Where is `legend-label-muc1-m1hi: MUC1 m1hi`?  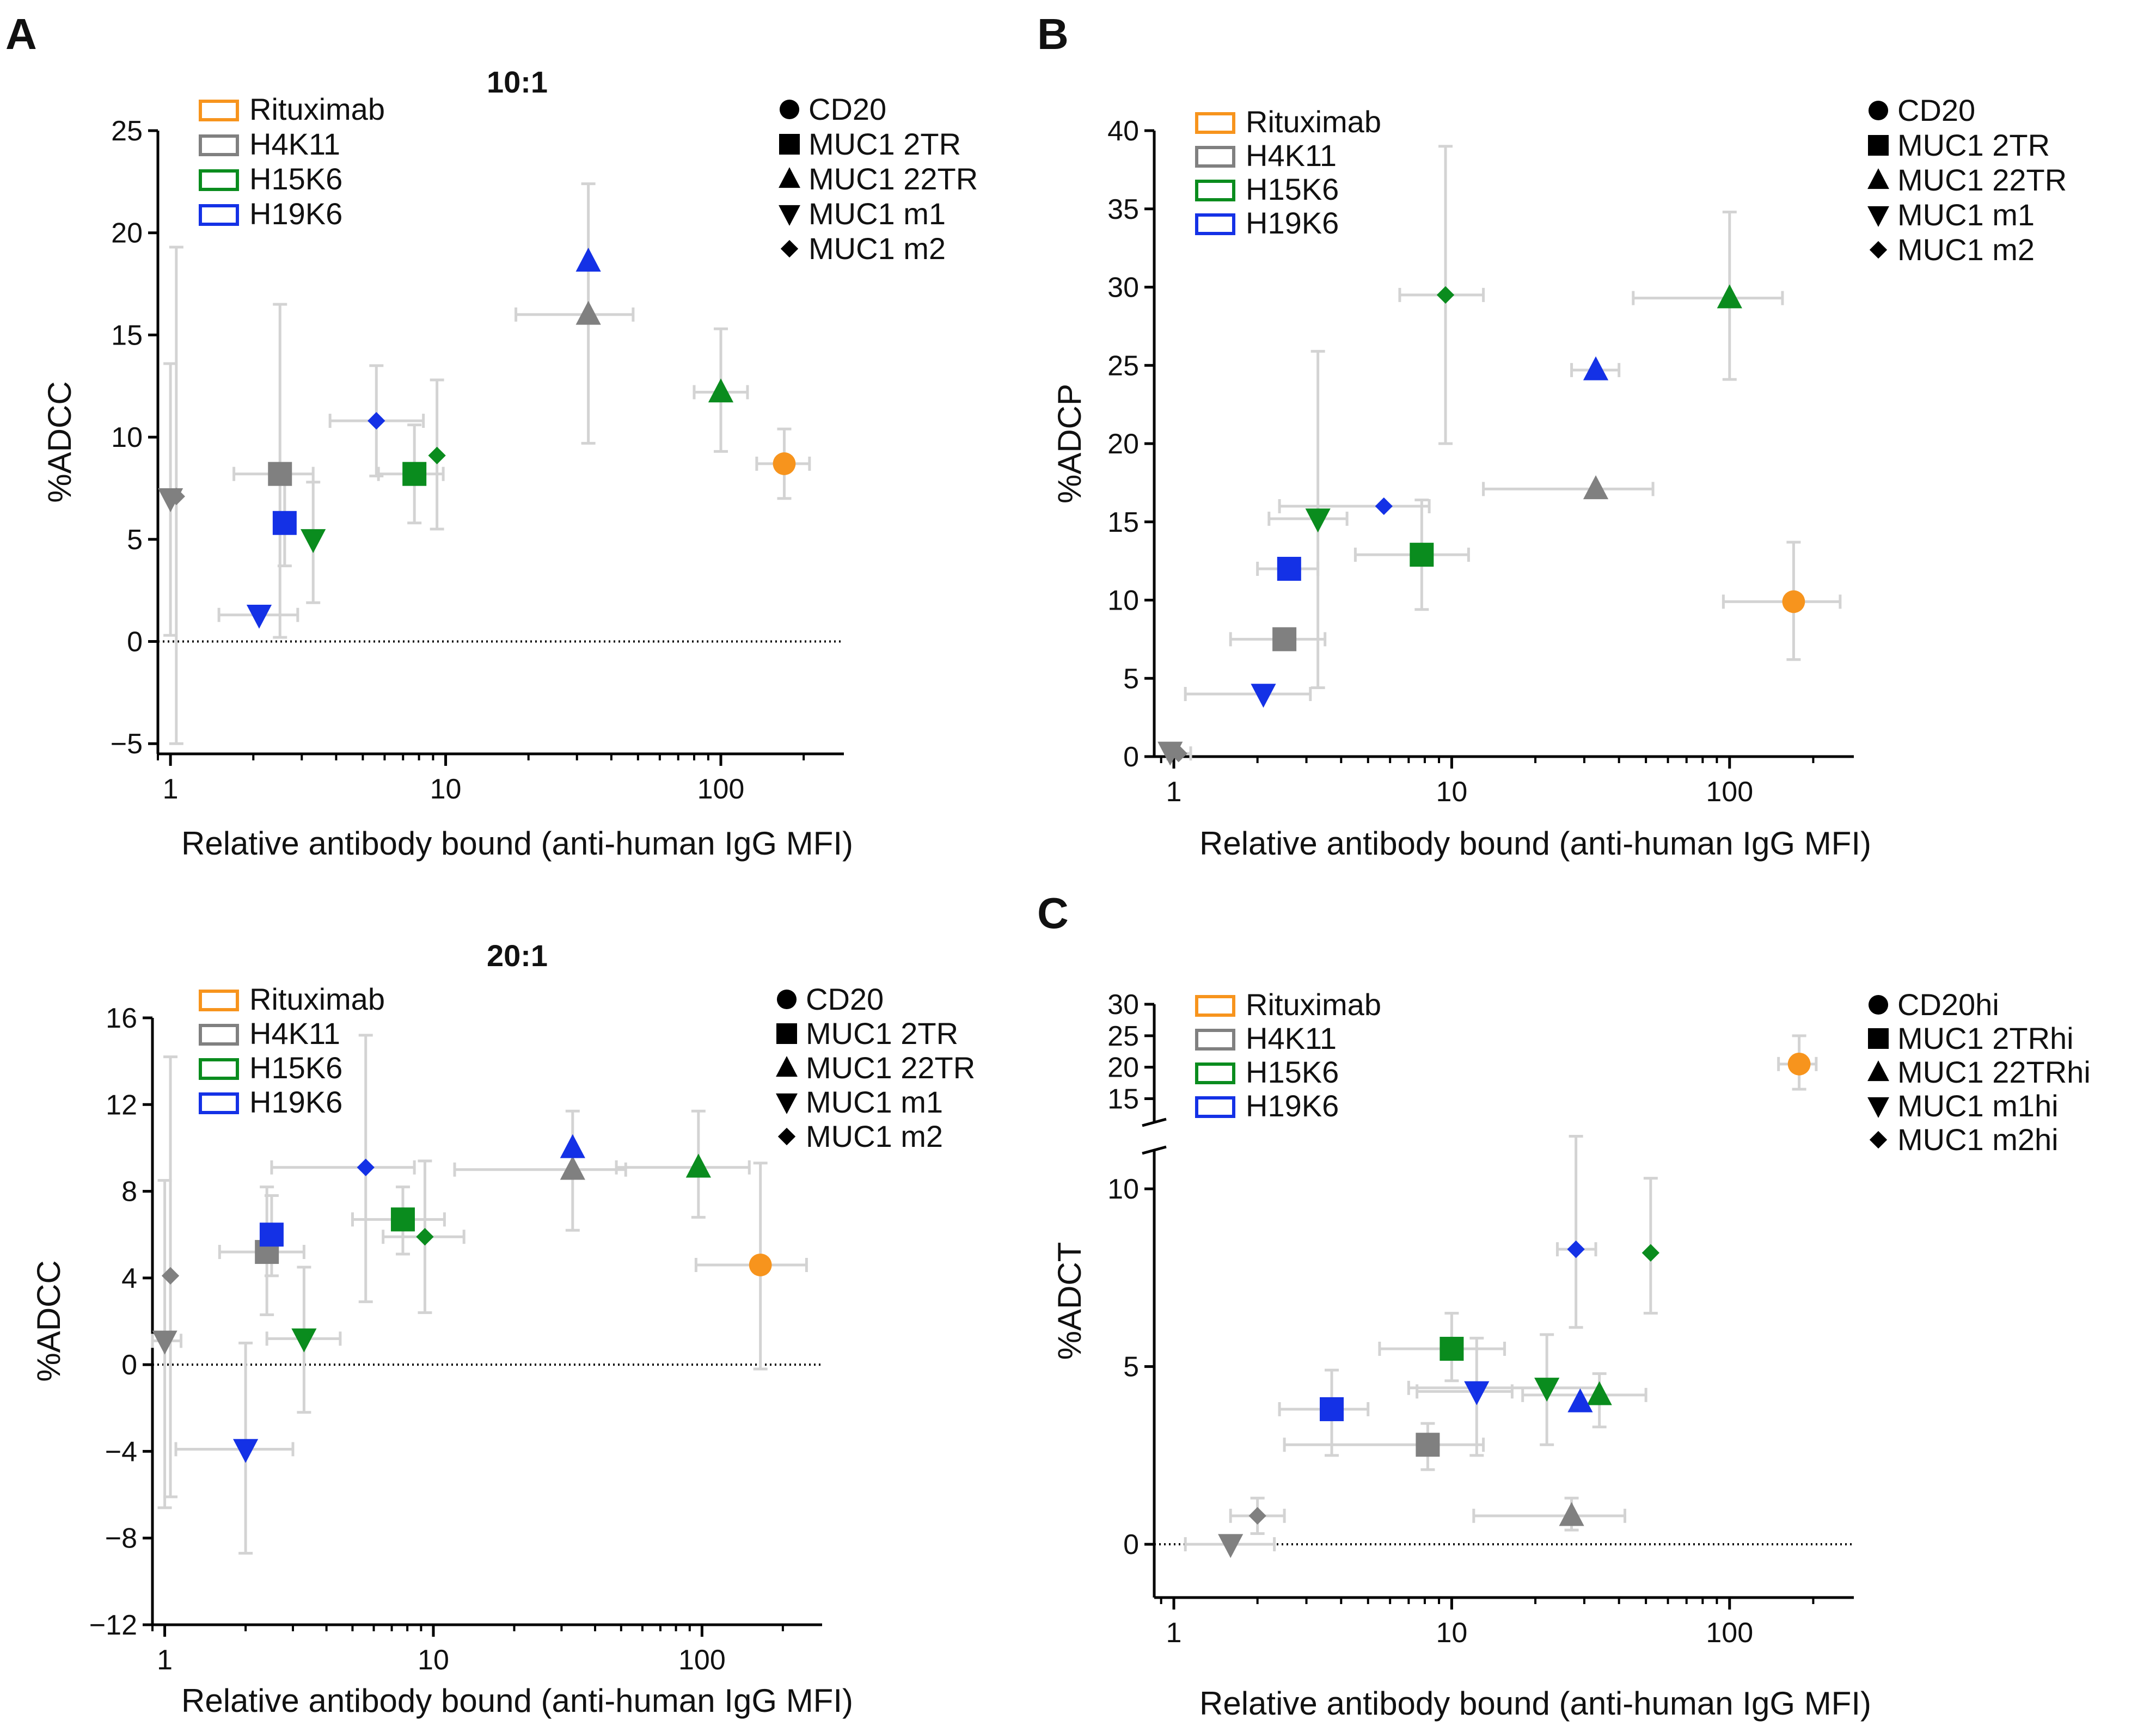
legend-label-muc1-m1hi: MUC1 m1hi is located at coordinates (1978, 1106).